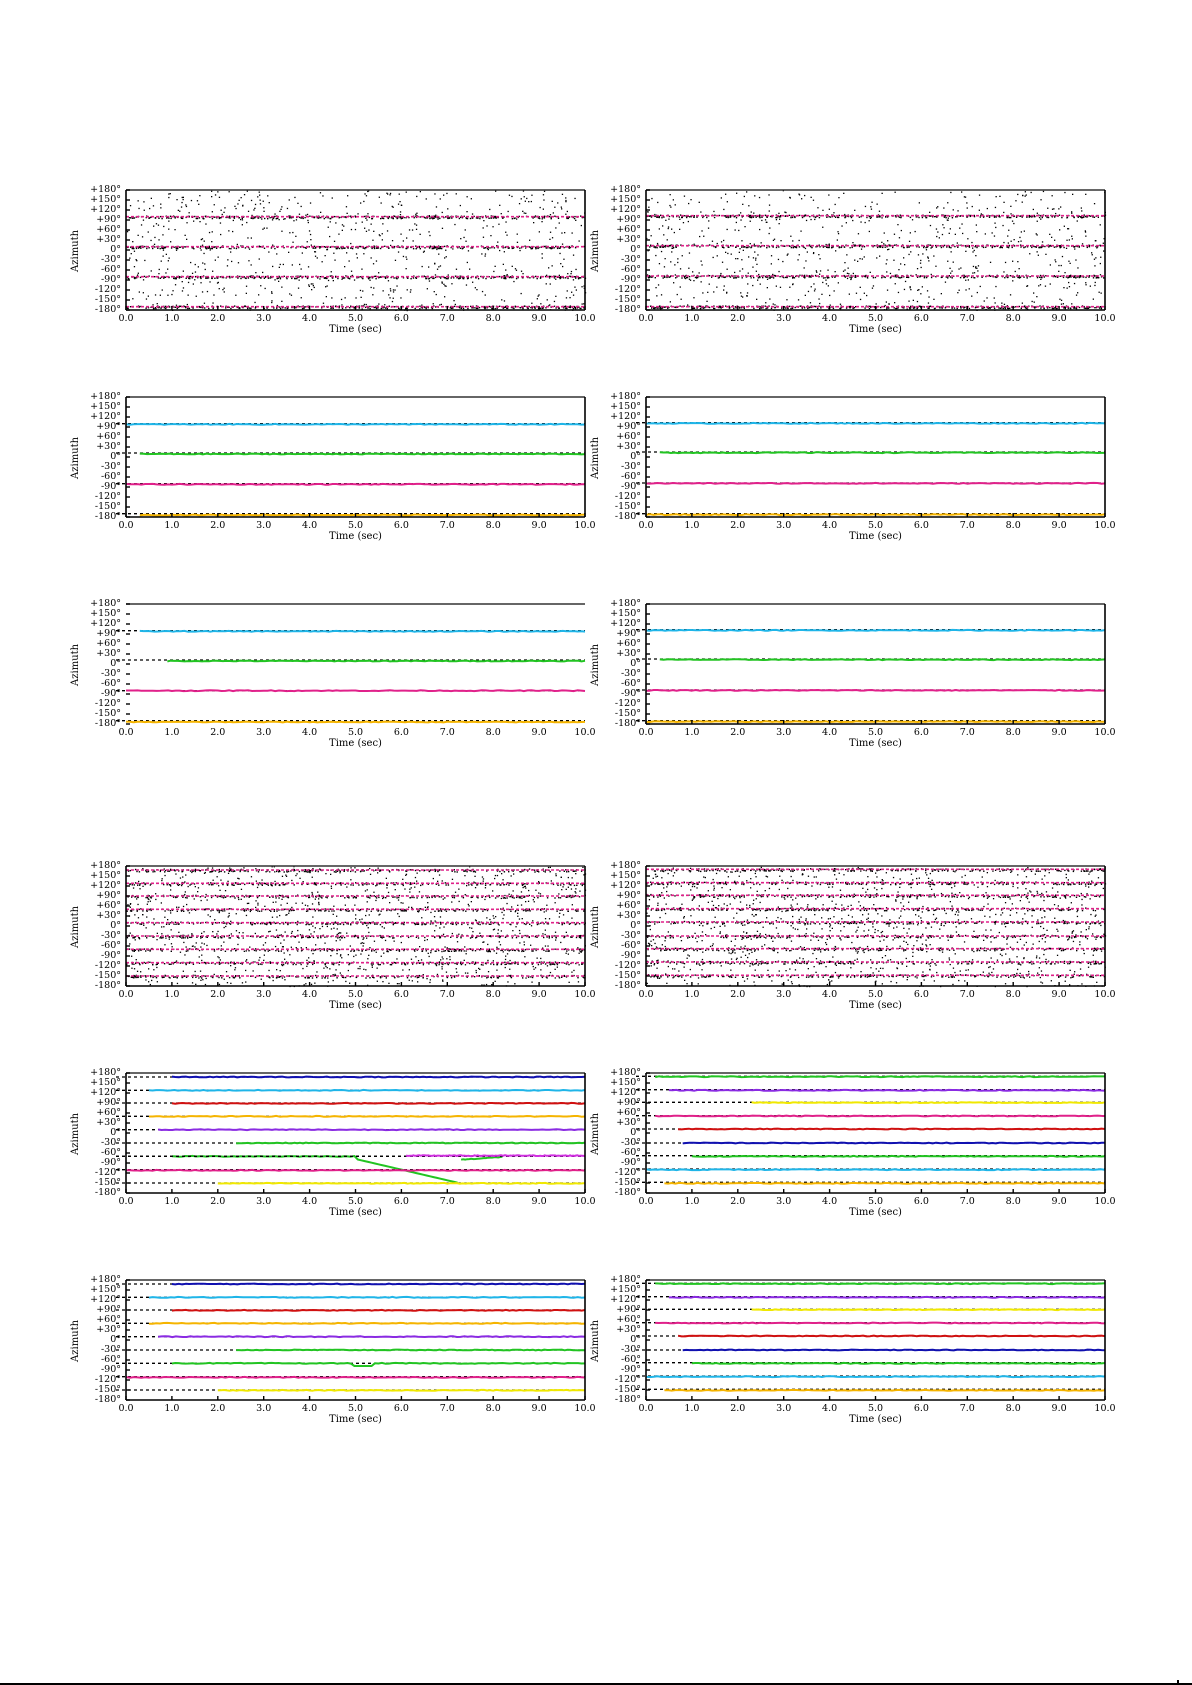  Describe the element at coordinates (108, 915) in the screenshot. I see `y-tick-label: +30°` at that location.